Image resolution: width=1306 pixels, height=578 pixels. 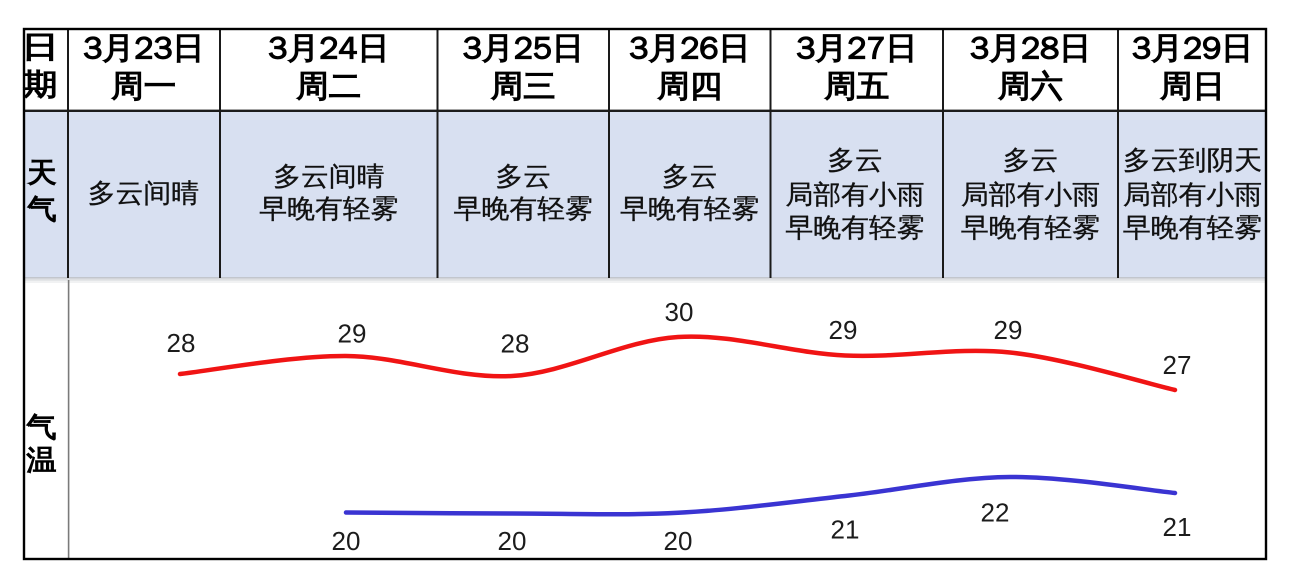 What do you see at coordinates (1177, 365) in the screenshot?
I see `svg-text: 27` at bounding box center [1177, 365].